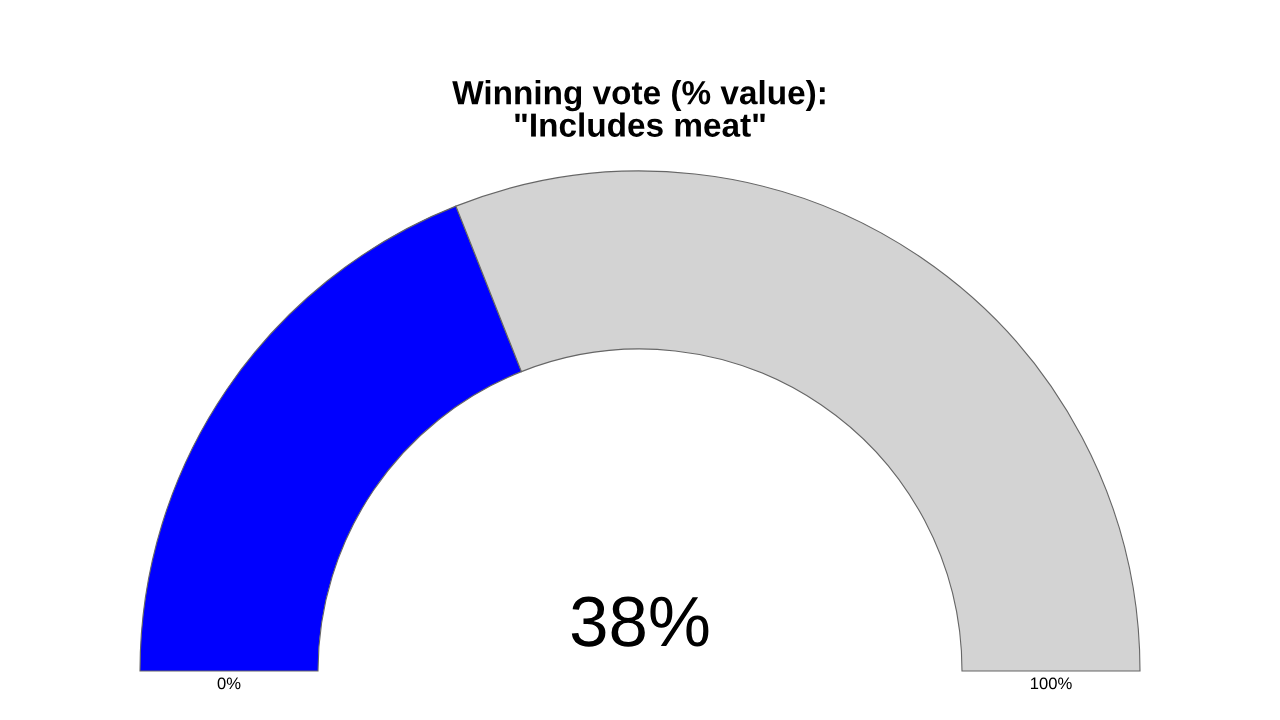  What do you see at coordinates (1051, 683) in the screenshot?
I see `text: 100%` at bounding box center [1051, 683].